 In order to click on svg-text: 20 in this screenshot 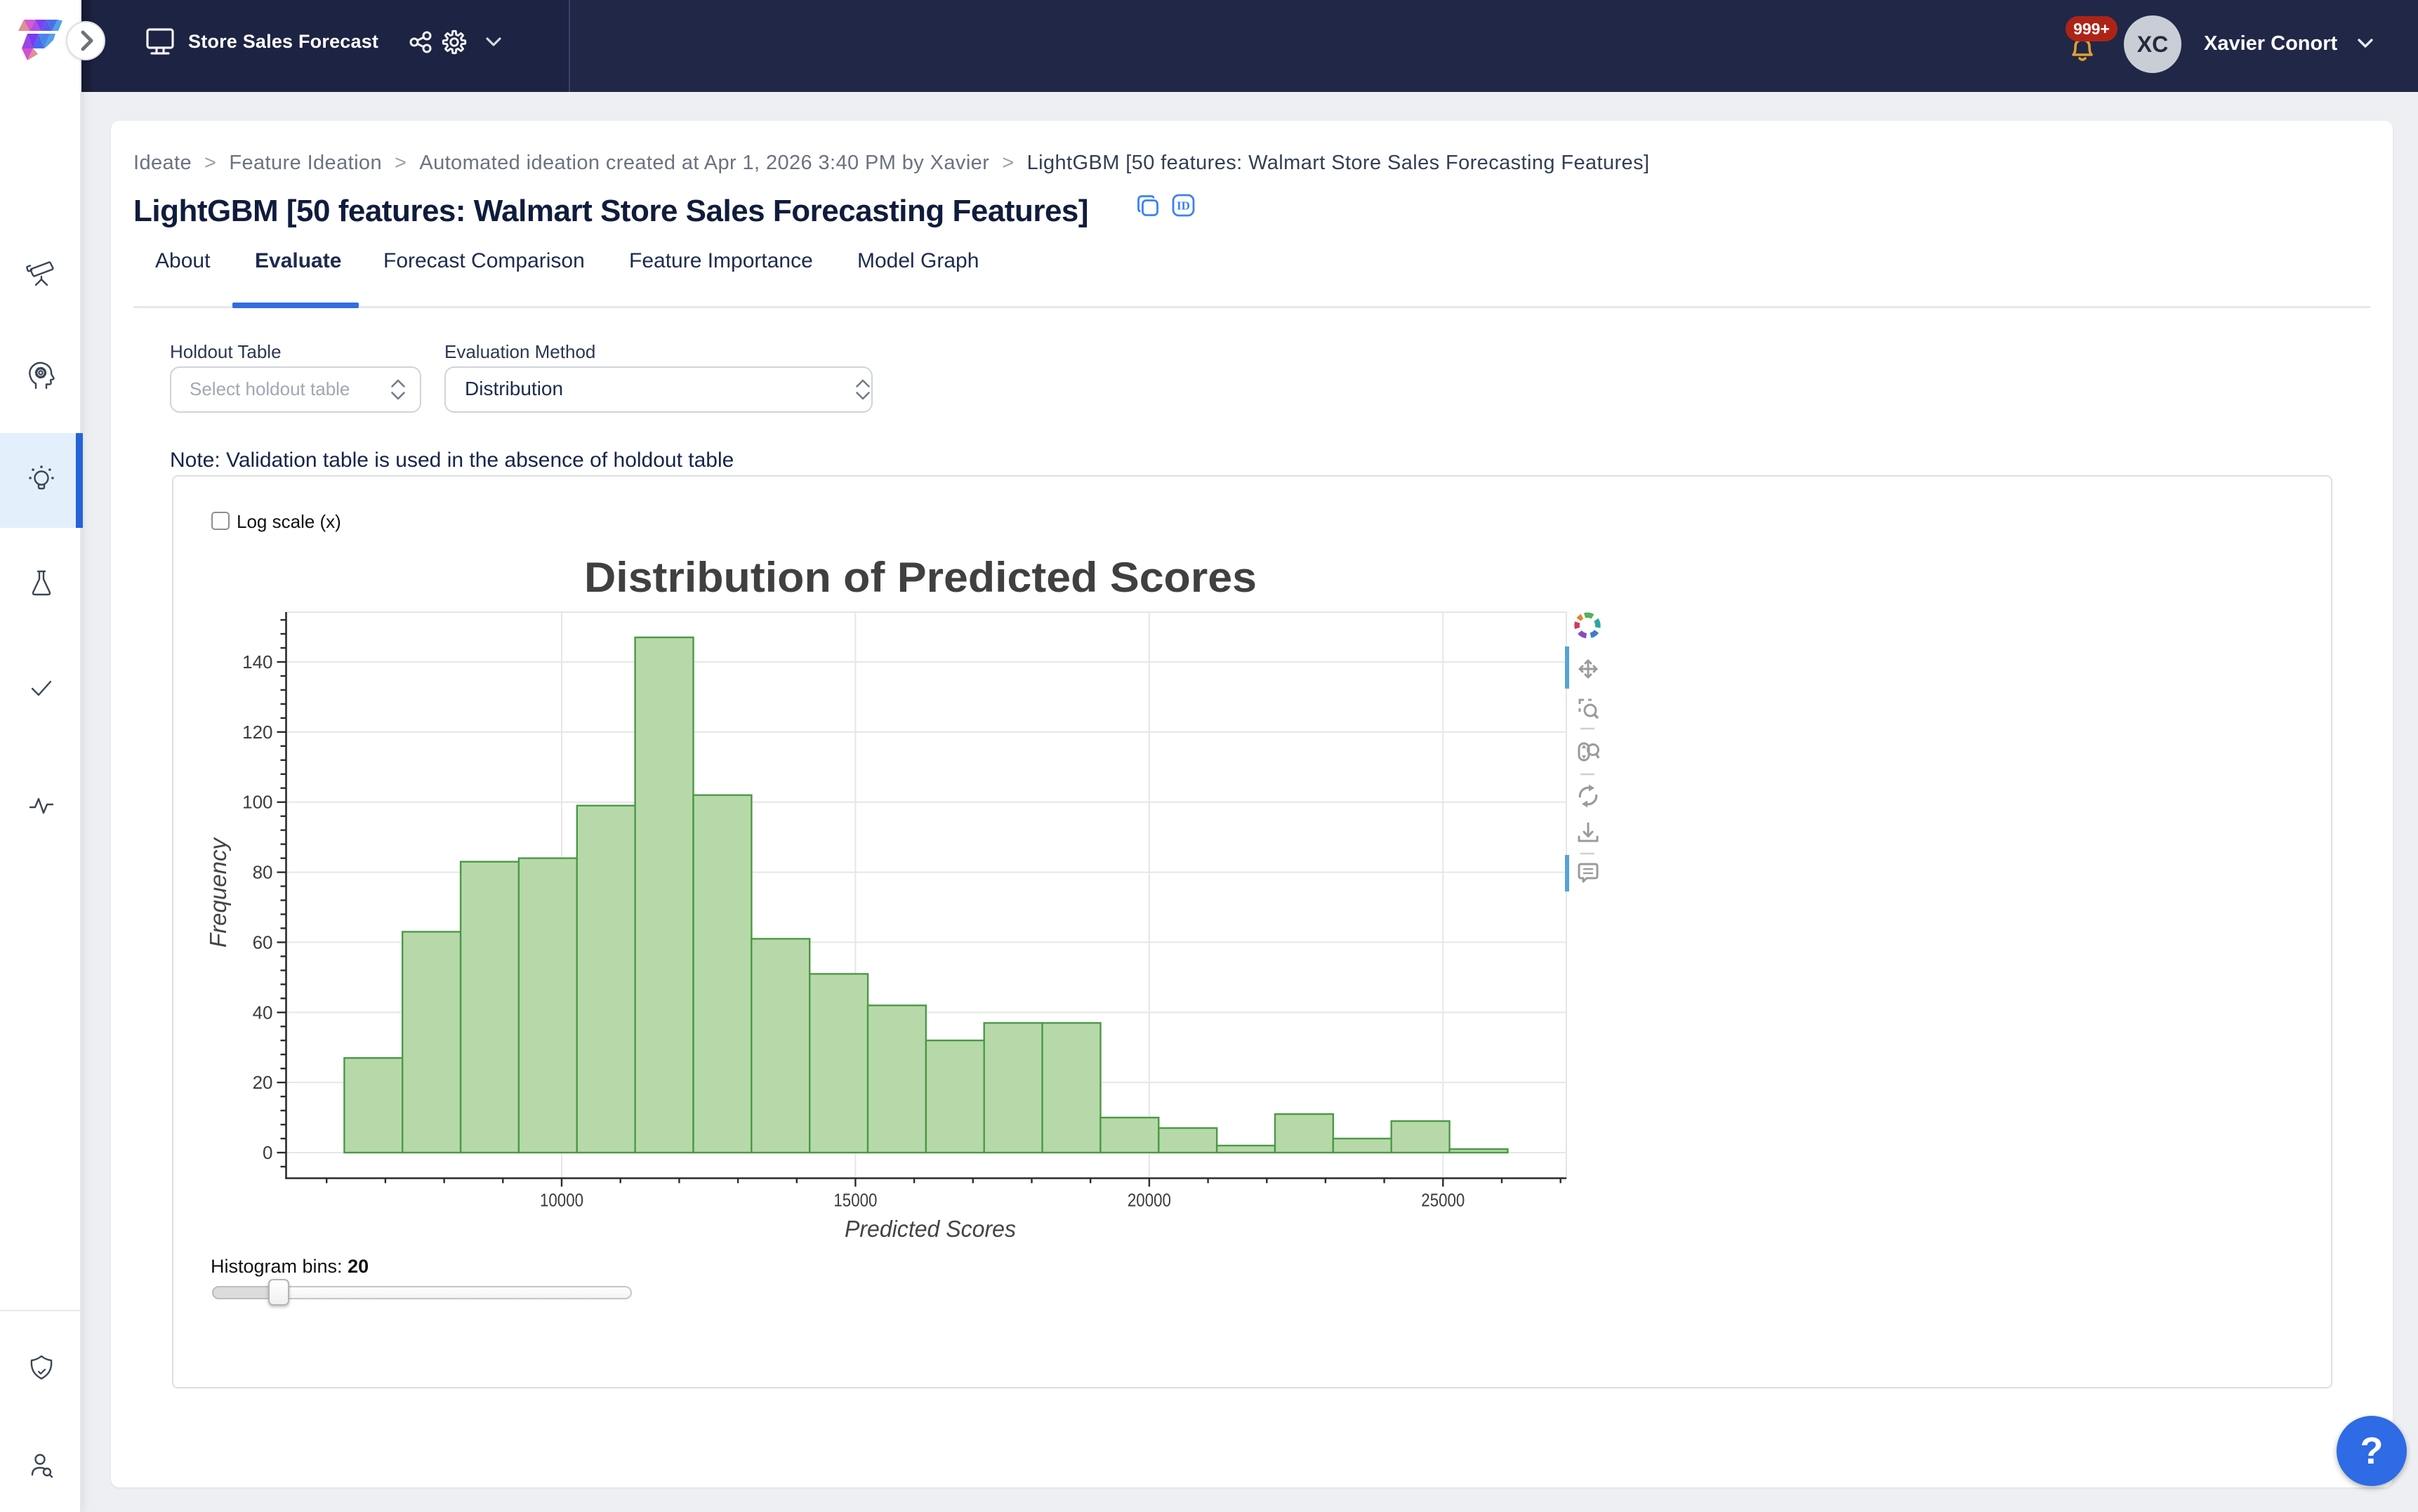, I will do `click(263, 1082)`.